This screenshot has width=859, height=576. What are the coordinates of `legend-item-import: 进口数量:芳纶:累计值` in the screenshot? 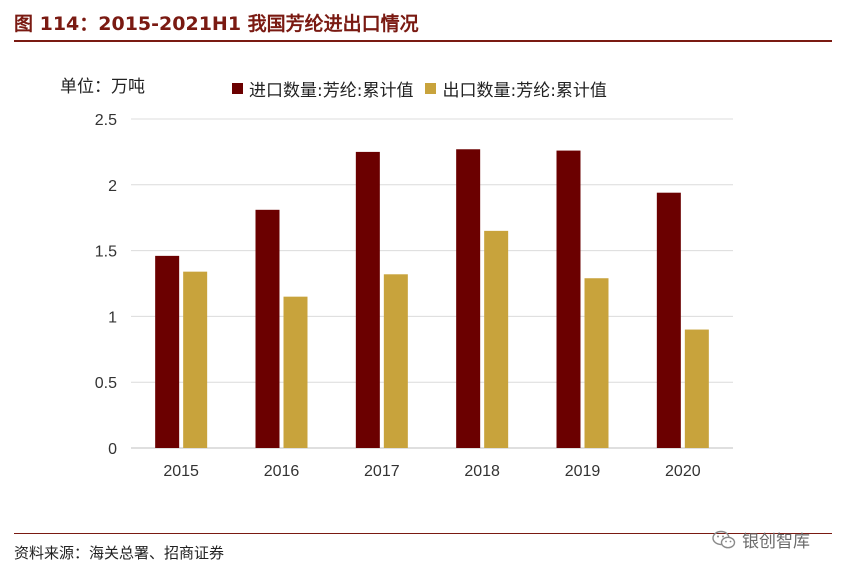 It's located at (322, 88).